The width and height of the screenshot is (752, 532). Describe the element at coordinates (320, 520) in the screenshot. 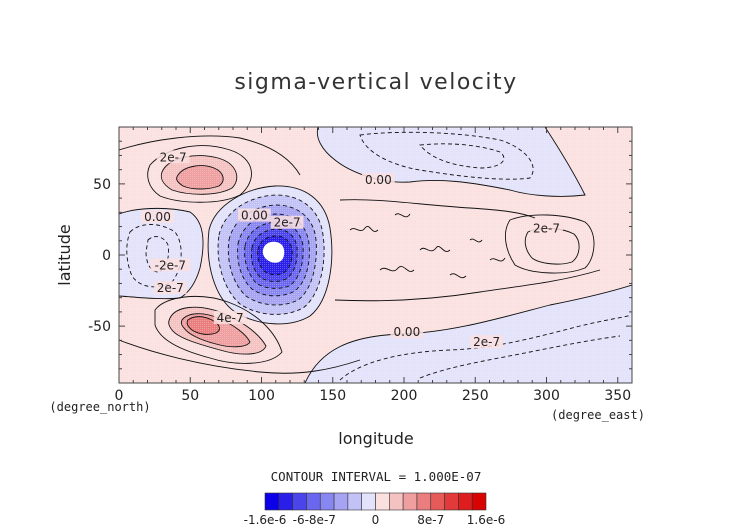

I see `colorbar-tick-label: -8e-7` at that location.